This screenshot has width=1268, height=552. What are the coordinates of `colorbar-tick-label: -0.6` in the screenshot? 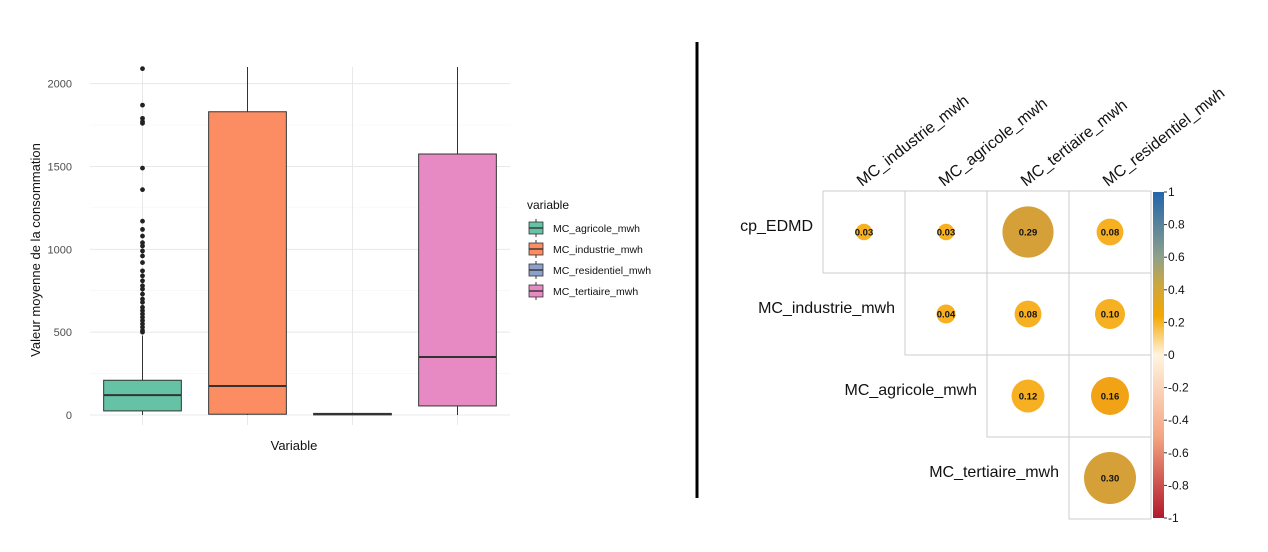 It's located at (1178, 453).